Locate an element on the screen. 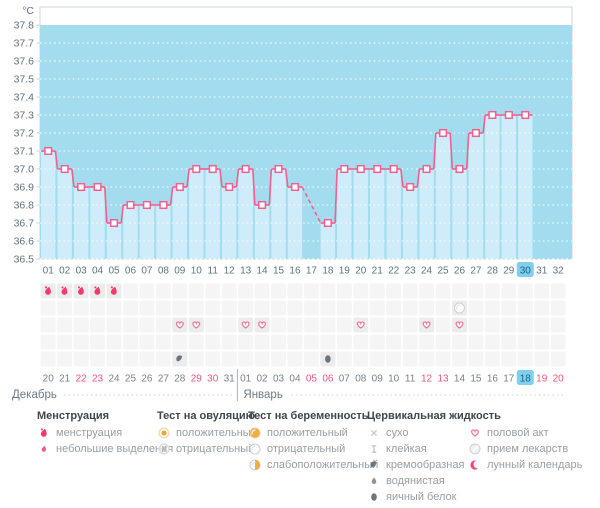 The width and height of the screenshot is (600, 508). cycle-day-label: 27 is located at coordinates (476, 271).